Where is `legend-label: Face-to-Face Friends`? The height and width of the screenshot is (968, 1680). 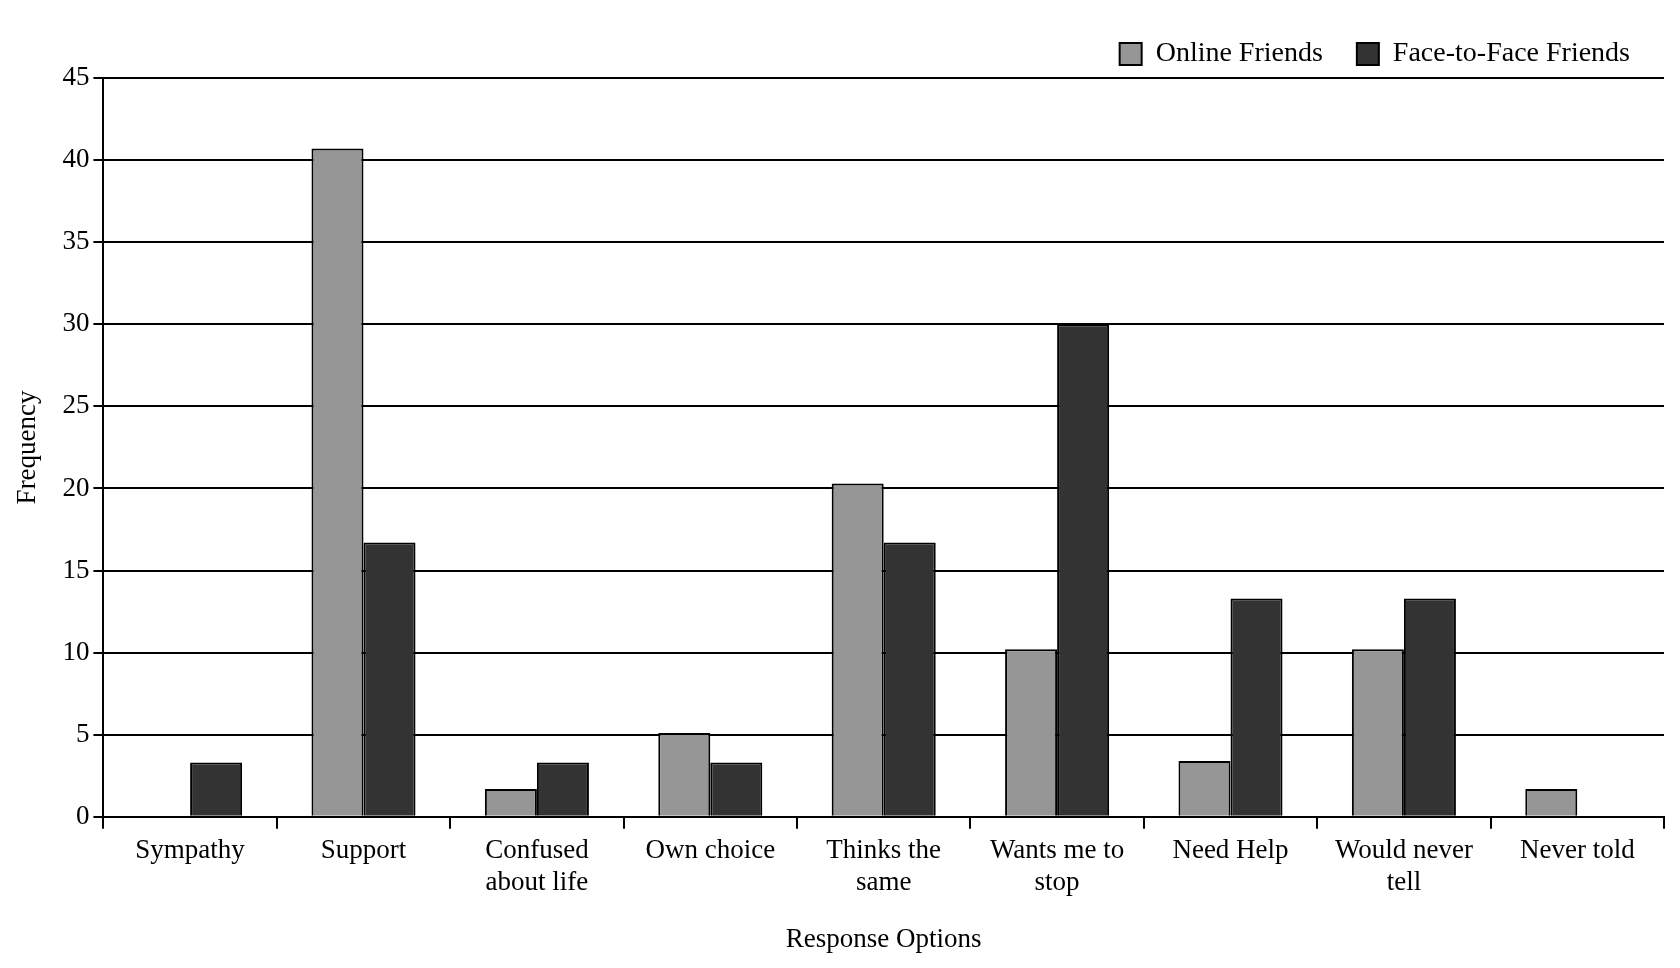 legend-label: Face-to-Face Friends is located at coordinates (1511, 52).